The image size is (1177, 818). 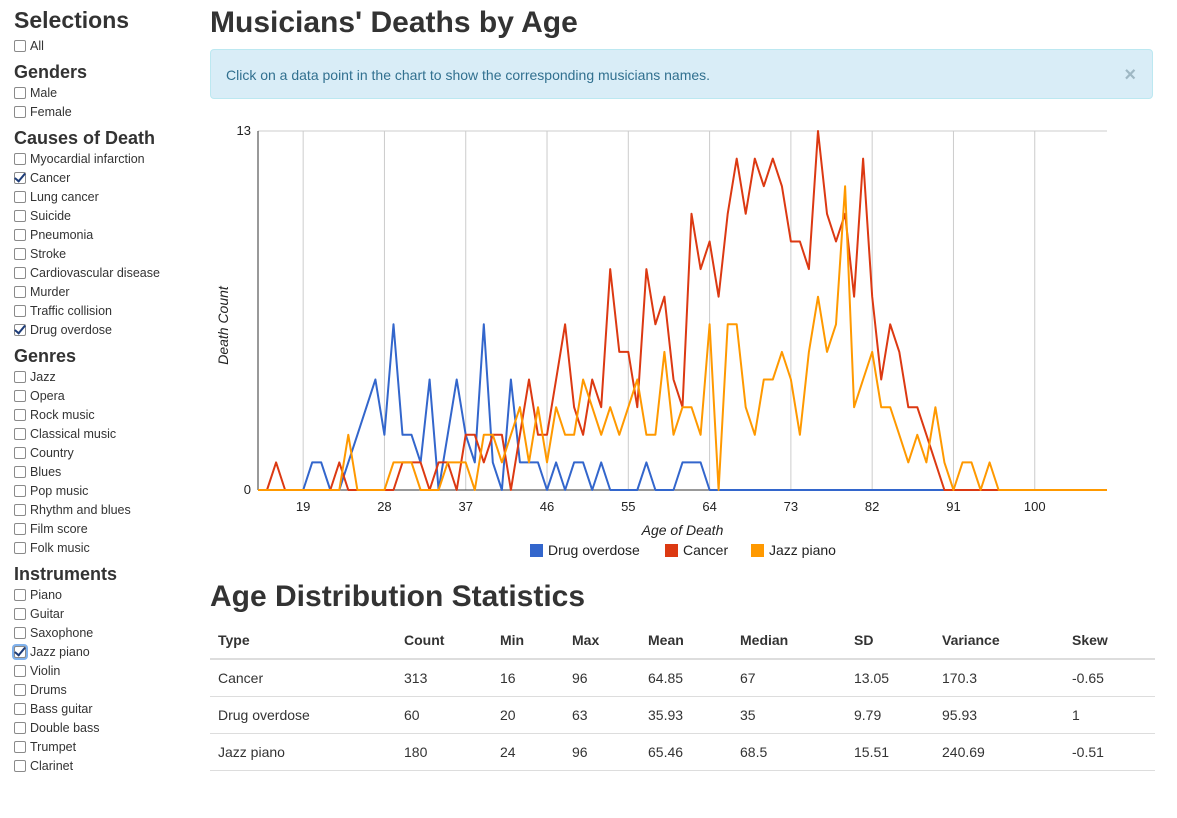 What do you see at coordinates (793, 550) in the screenshot?
I see `legend-item-jazz-piano: Jazz piano` at bounding box center [793, 550].